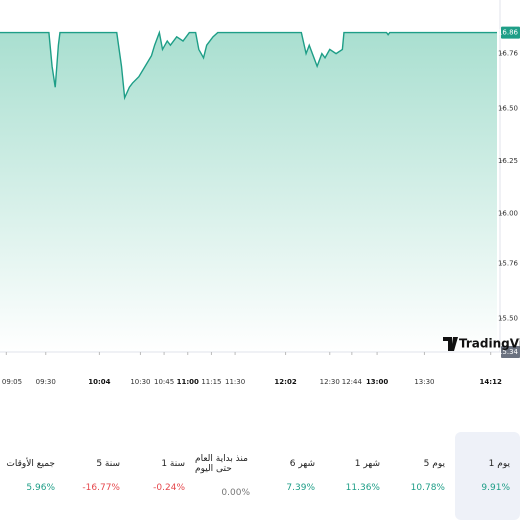  I want to click on x-tick-label: 11:00, so click(188, 382).